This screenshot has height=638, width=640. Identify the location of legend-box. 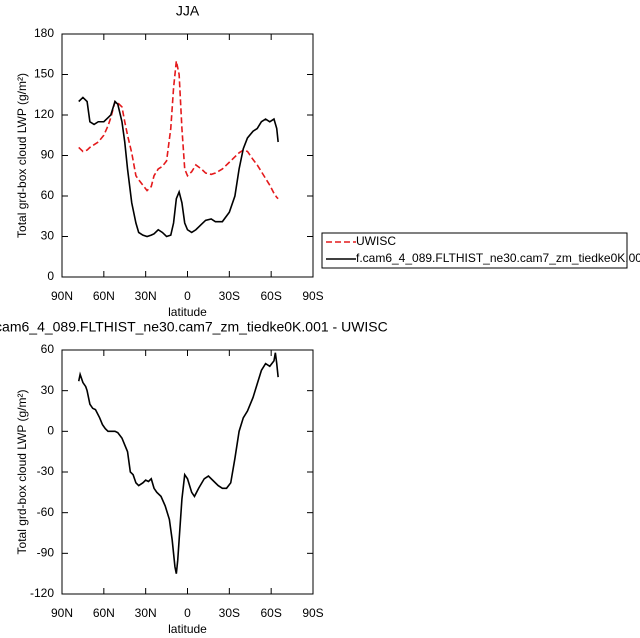
(474, 250).